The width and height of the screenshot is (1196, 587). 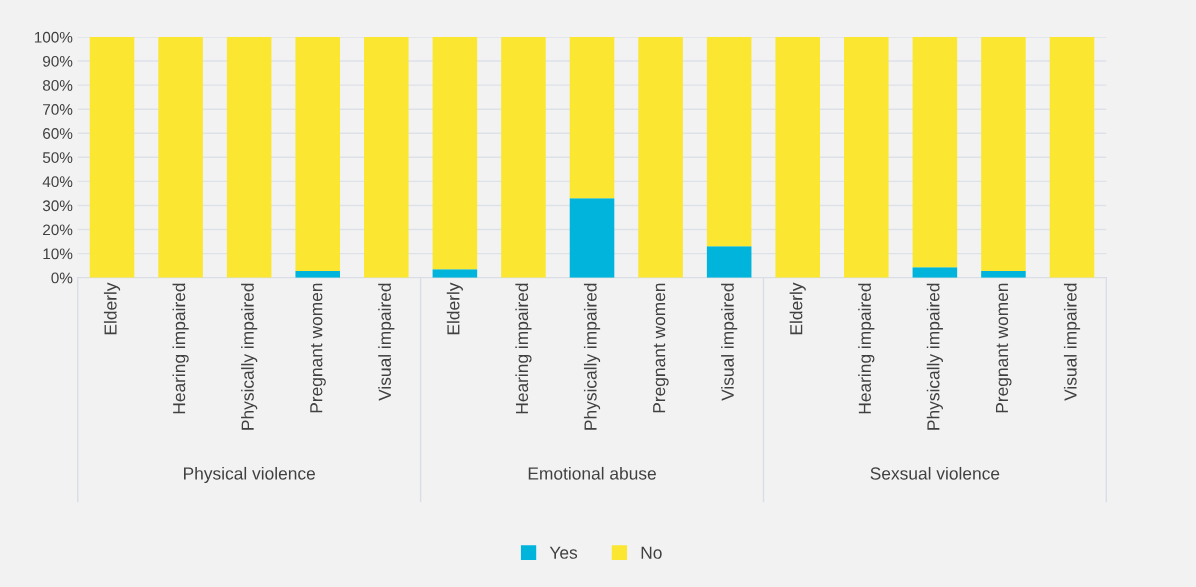 What do you see at coordinates (58, 254) in the screenshot?
I see `y-tick-label: 10%` at bounding box center [58, 254].